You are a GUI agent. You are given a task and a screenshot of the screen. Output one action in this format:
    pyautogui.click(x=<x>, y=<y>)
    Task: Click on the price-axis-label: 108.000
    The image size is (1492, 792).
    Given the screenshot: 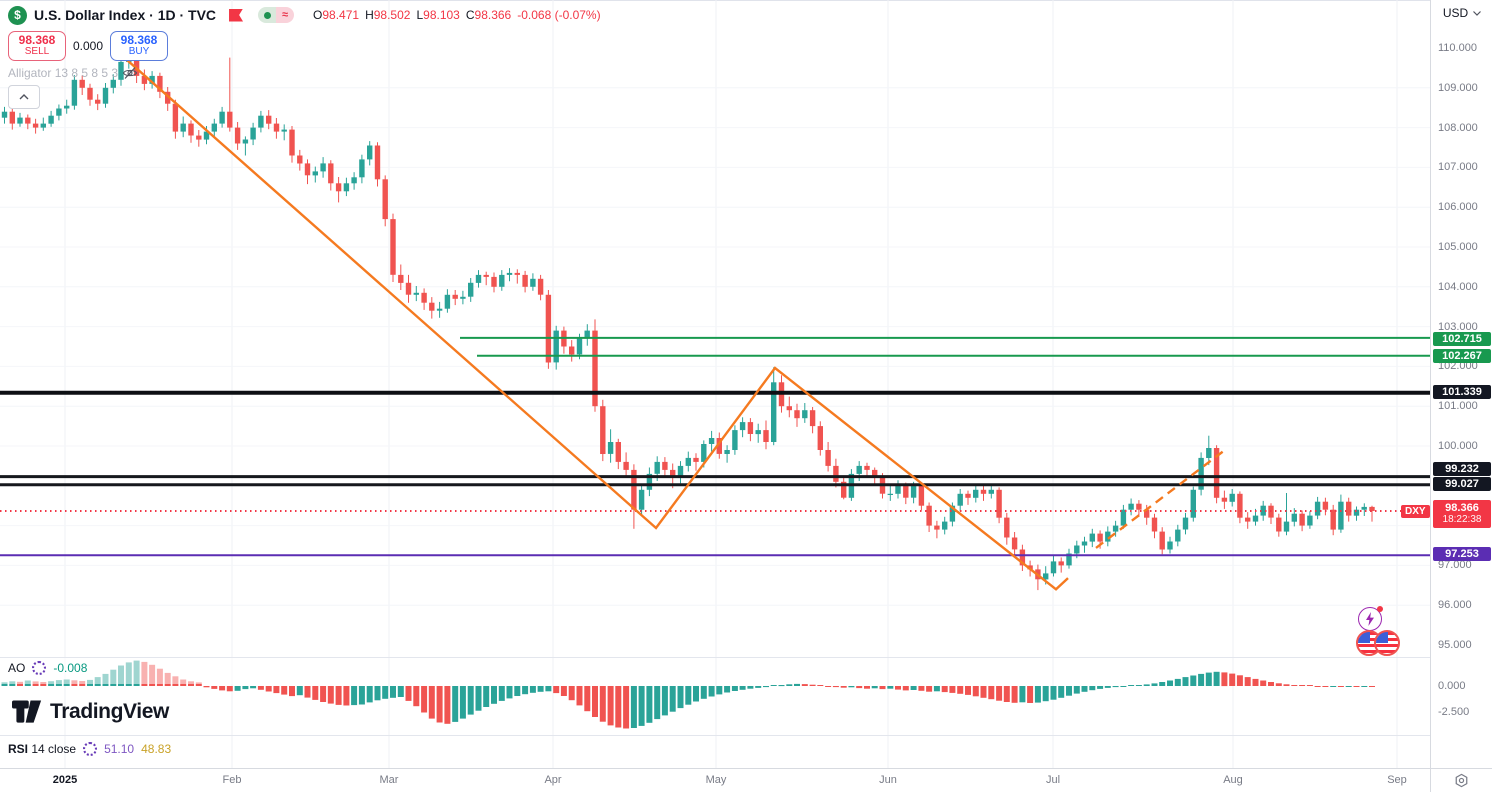 What is the action you would take?
    pyautogui.click(x=1458, y=128)
    